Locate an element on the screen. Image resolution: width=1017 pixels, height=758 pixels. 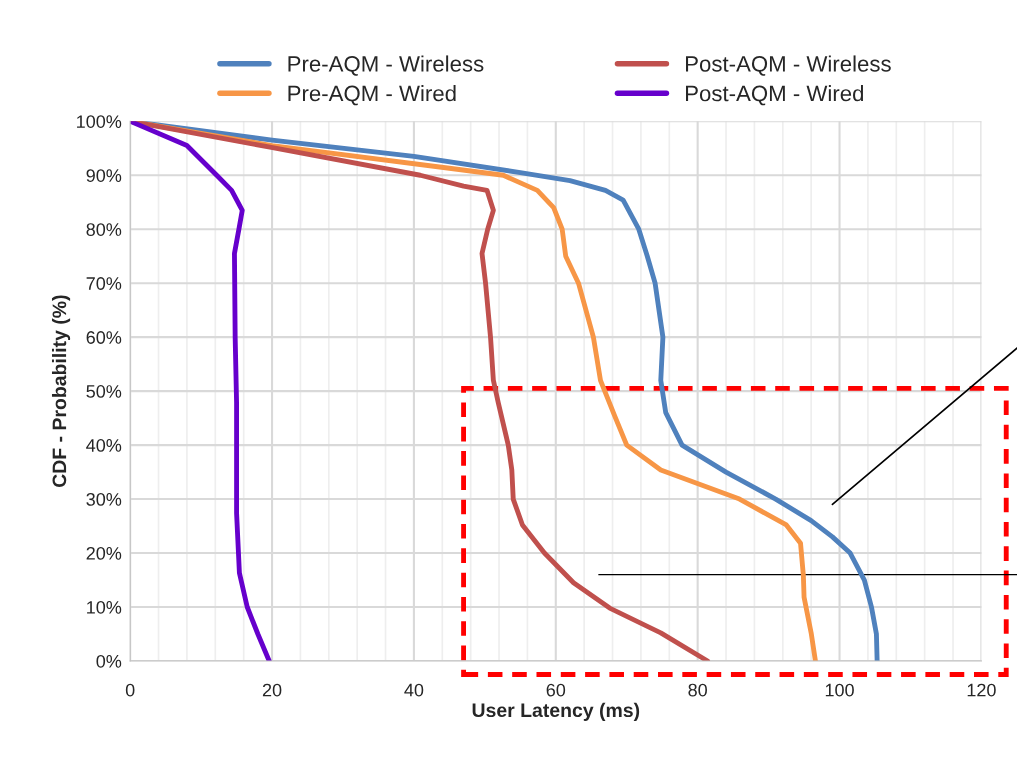
x-tick-label: 0 is located at coordinates (130, 690).